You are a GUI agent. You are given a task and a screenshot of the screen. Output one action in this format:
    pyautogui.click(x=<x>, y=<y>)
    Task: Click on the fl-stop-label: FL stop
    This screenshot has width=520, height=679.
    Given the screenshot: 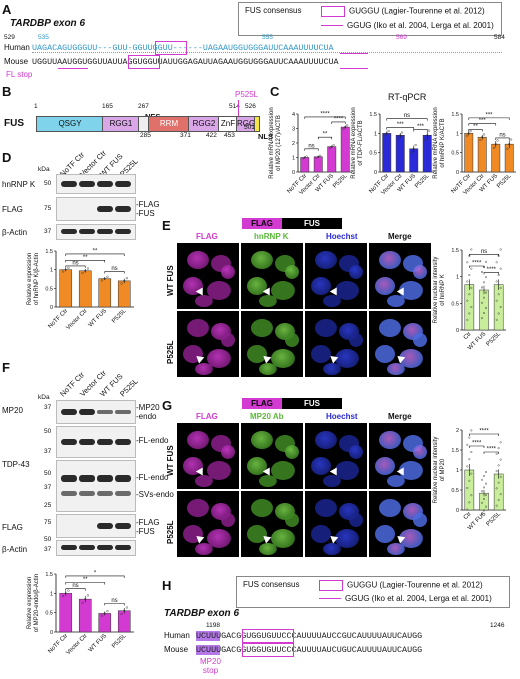 What is the action you would take?
    pyautogui.click(x=19, y=74)
    